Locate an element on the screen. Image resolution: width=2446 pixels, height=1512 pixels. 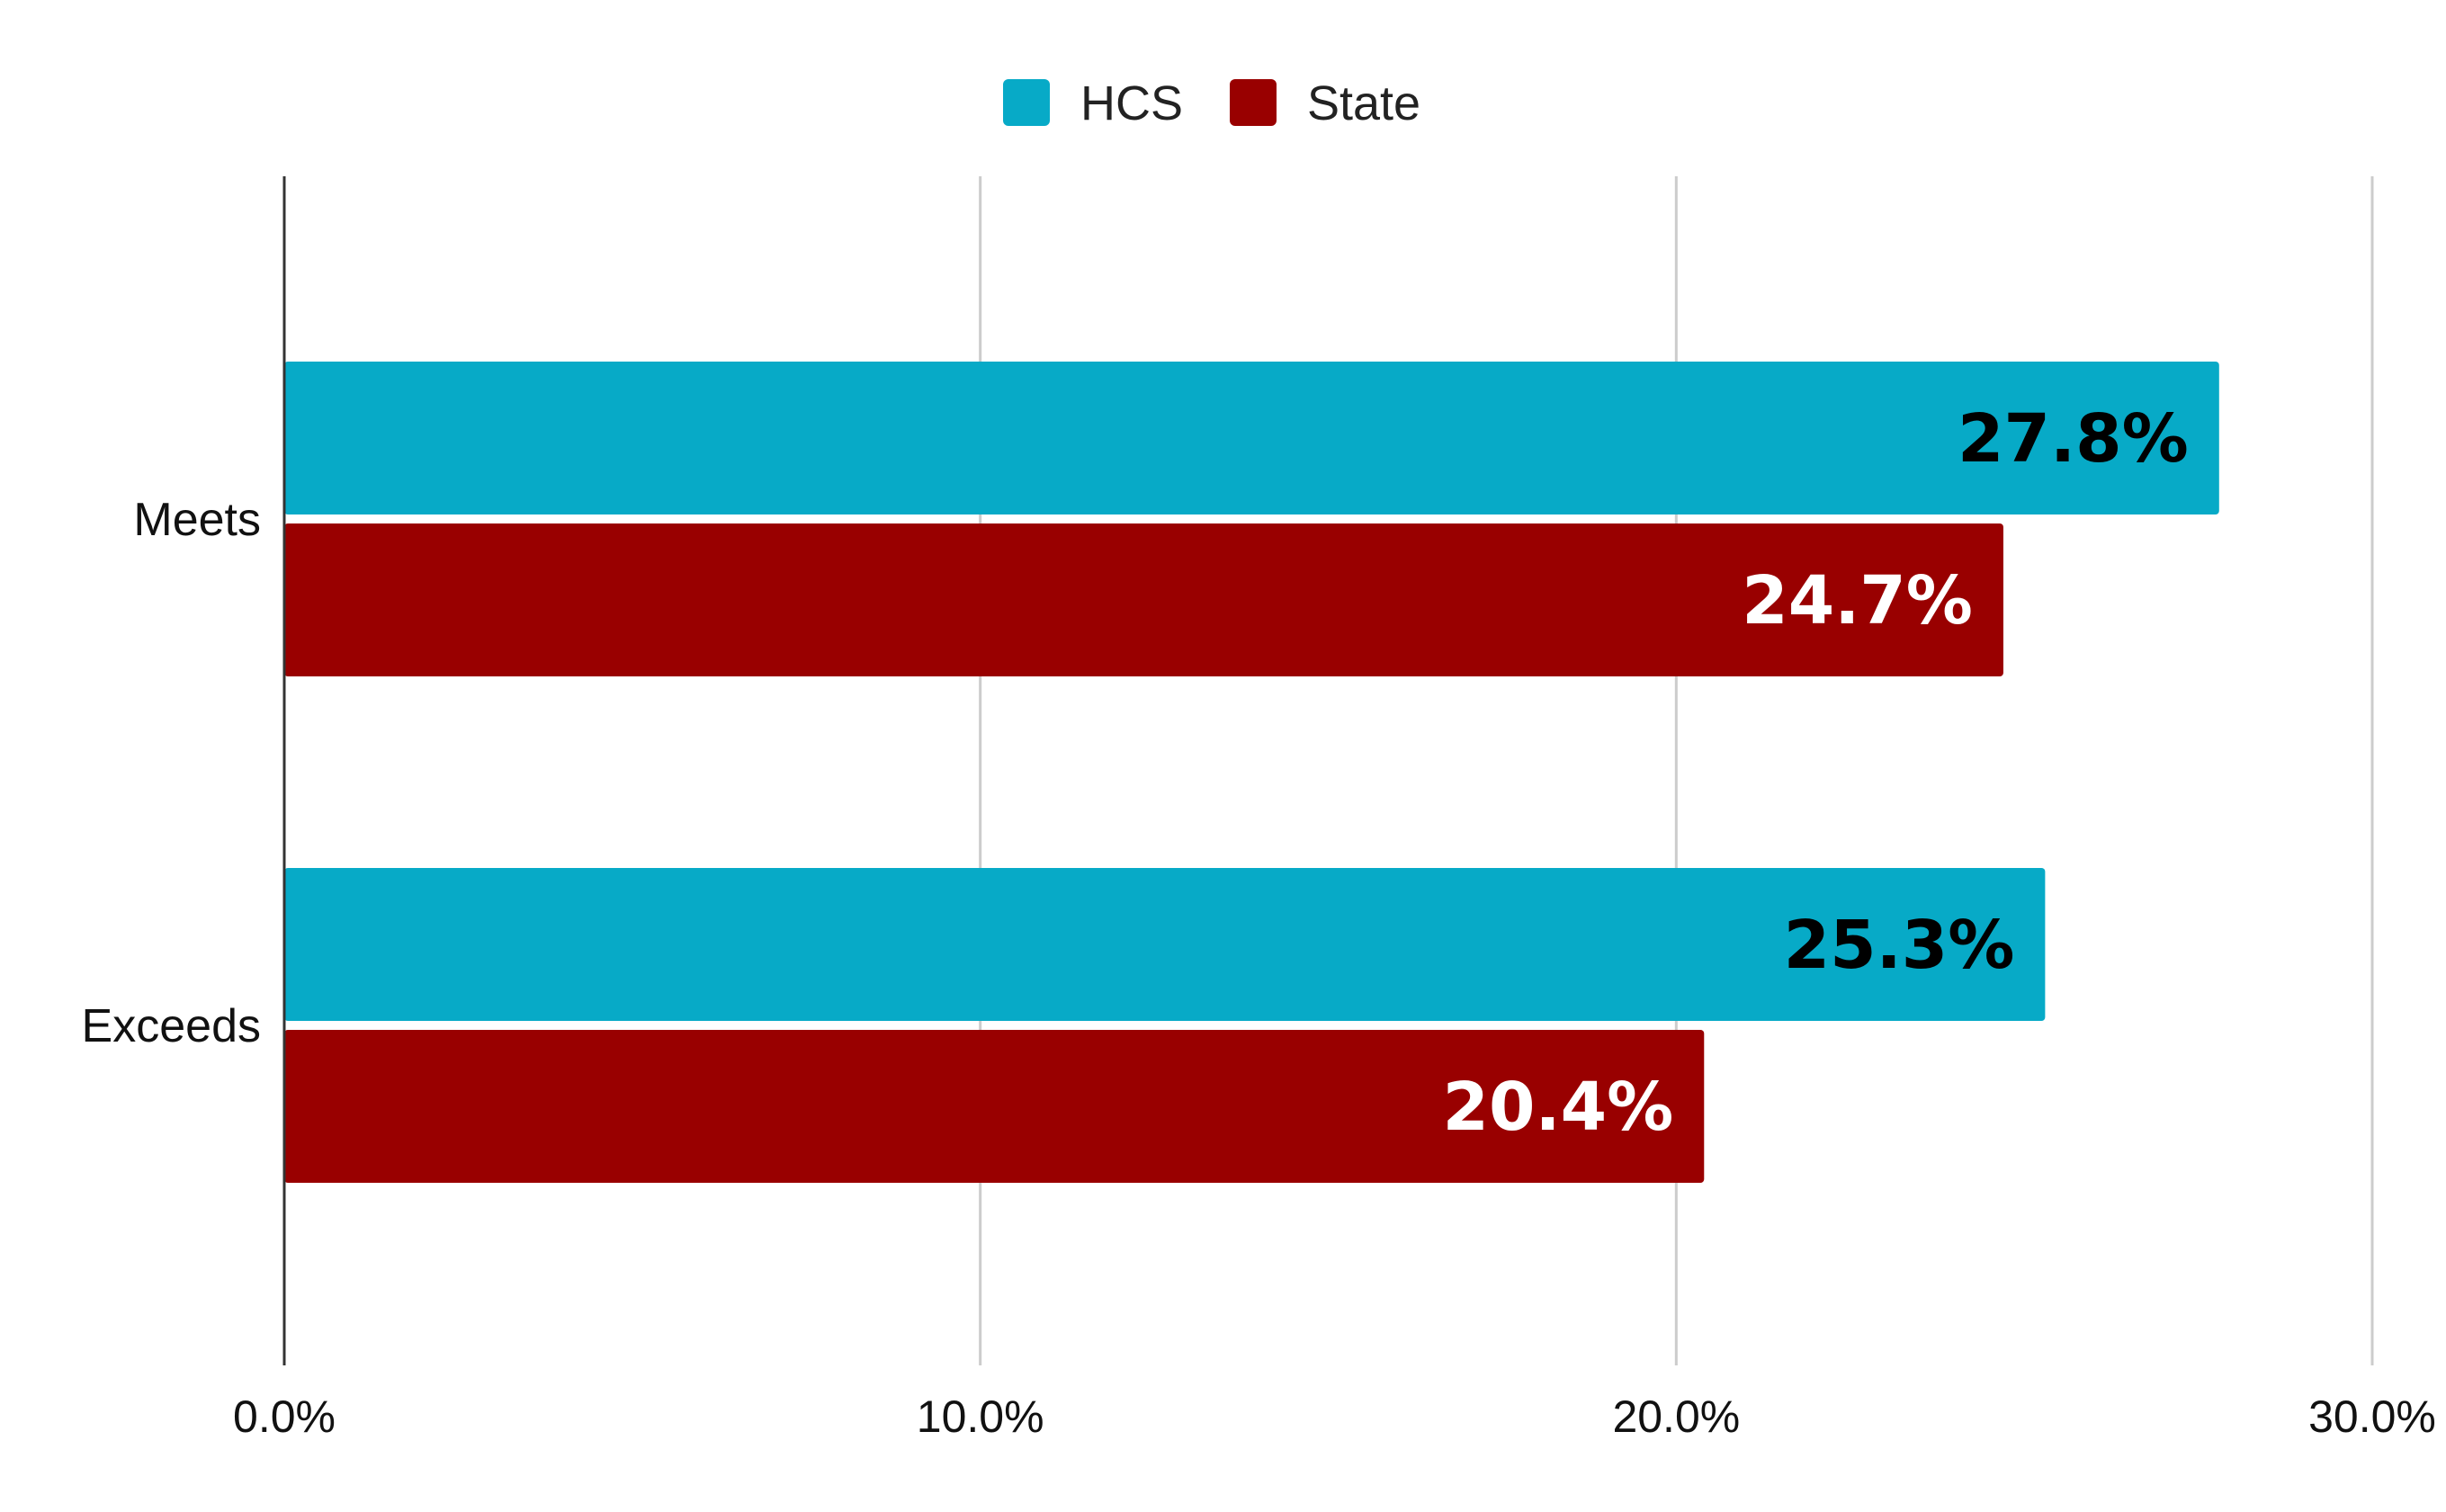
data-label: 27.8% is located at coordinates (2073, 439).